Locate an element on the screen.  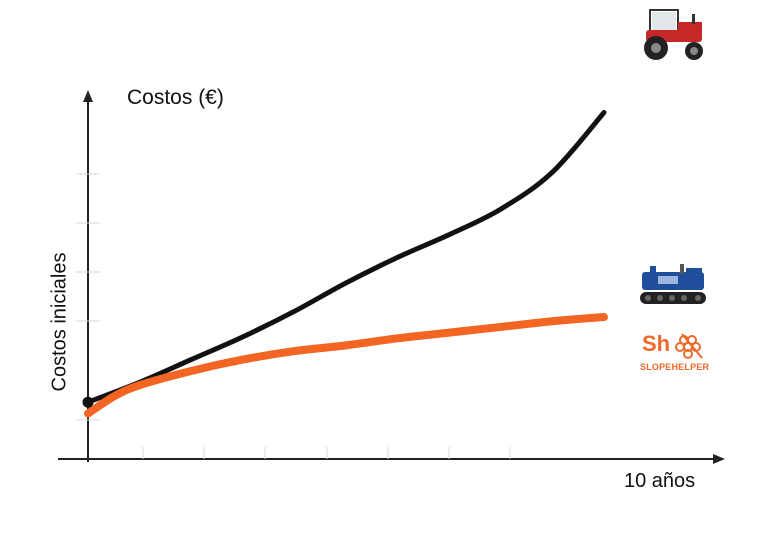
y-axis-title: Costos (€) is located at coordinates (175, 97).